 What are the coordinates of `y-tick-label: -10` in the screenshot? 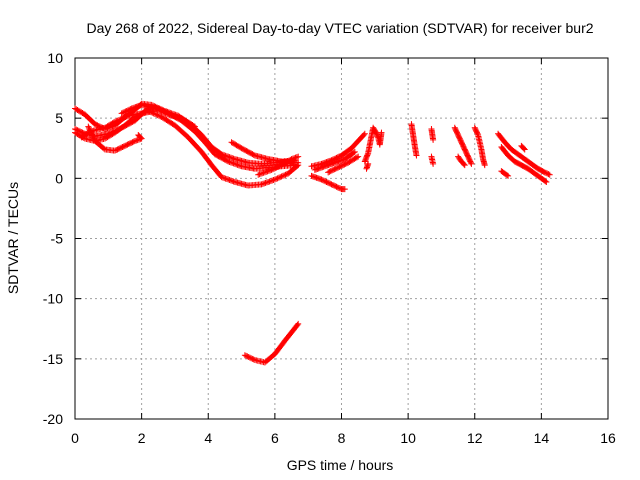 It's located at (53, 299).